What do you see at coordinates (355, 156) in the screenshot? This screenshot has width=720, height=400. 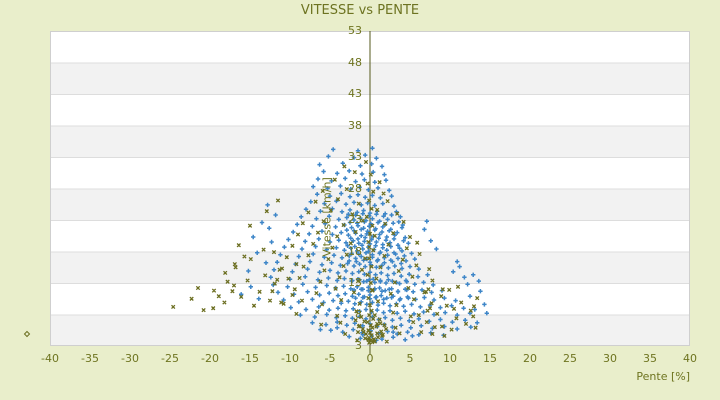 I see `y-tick-33: 33` at bounding box center [355, 156].